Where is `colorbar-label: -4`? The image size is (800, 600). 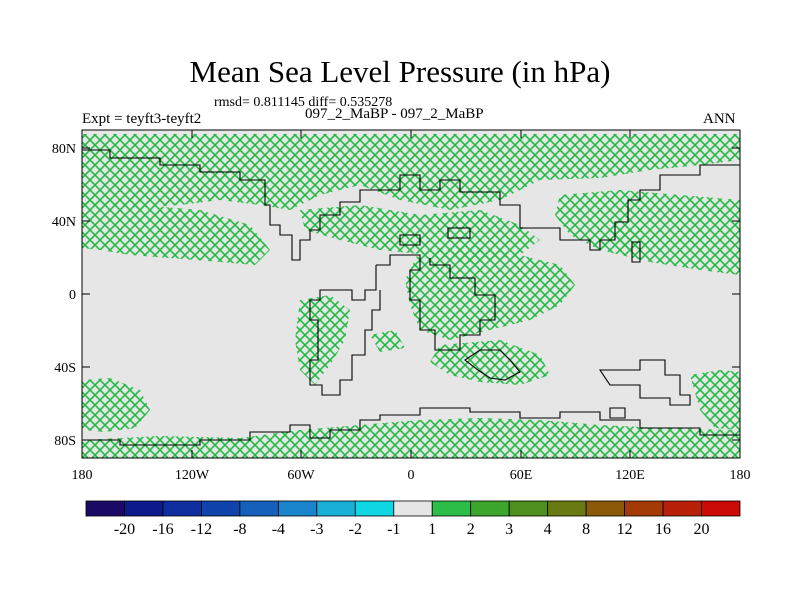 colorbar-label: -4 is located at coordinates (278, 529).